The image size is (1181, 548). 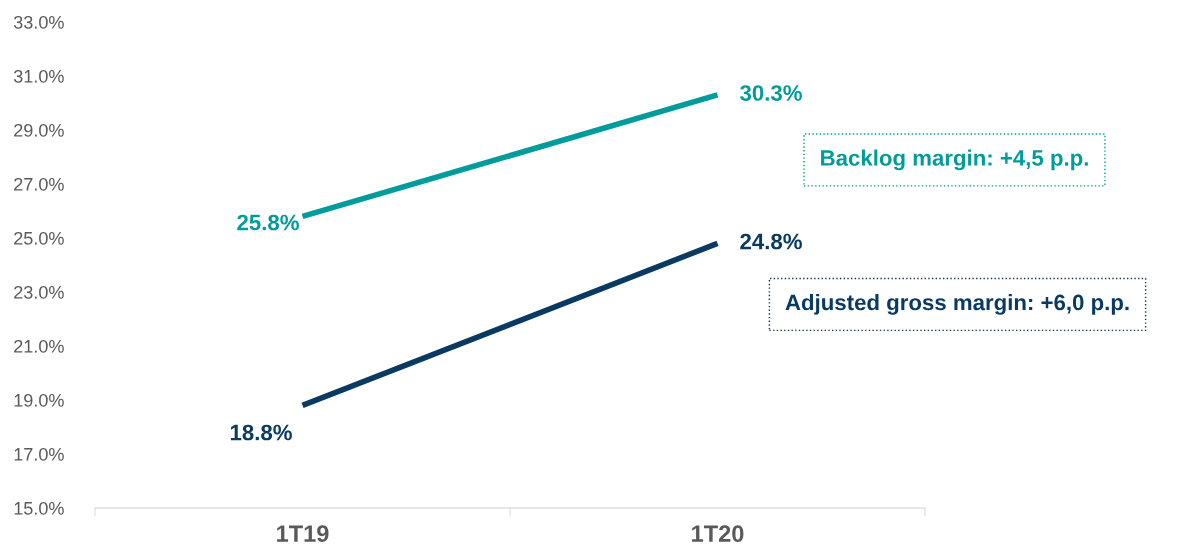 I want to click on y-tick-label: 31.0%, so click(x=38, y=76).